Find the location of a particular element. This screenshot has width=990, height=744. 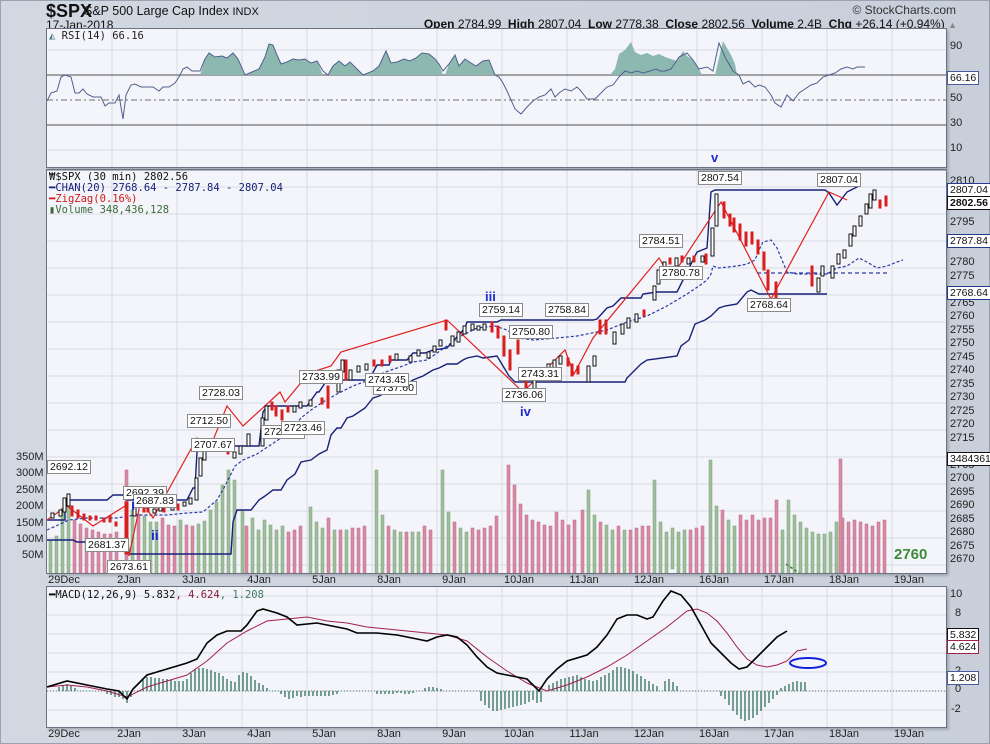

price-tick: 2700 is located at coordinates (962, 478).